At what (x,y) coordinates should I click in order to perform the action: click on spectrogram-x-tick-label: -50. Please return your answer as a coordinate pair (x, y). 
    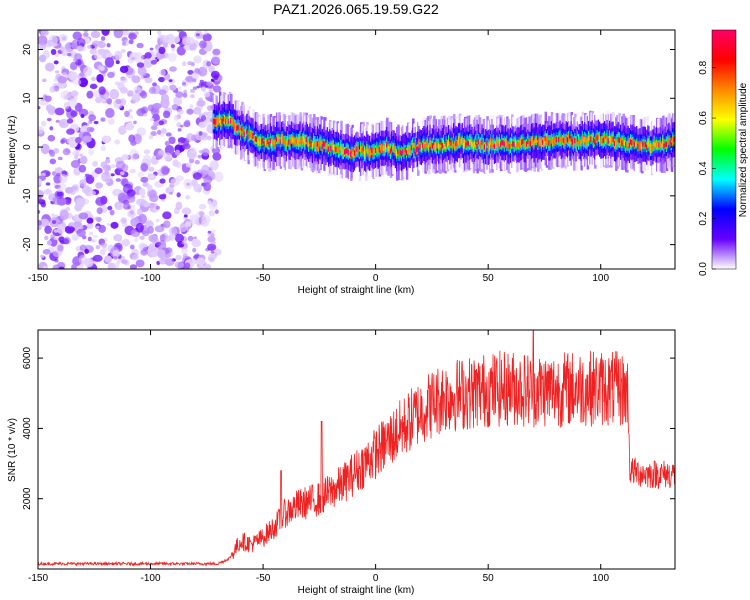
    Looking at the image, I should click on (263, 278).